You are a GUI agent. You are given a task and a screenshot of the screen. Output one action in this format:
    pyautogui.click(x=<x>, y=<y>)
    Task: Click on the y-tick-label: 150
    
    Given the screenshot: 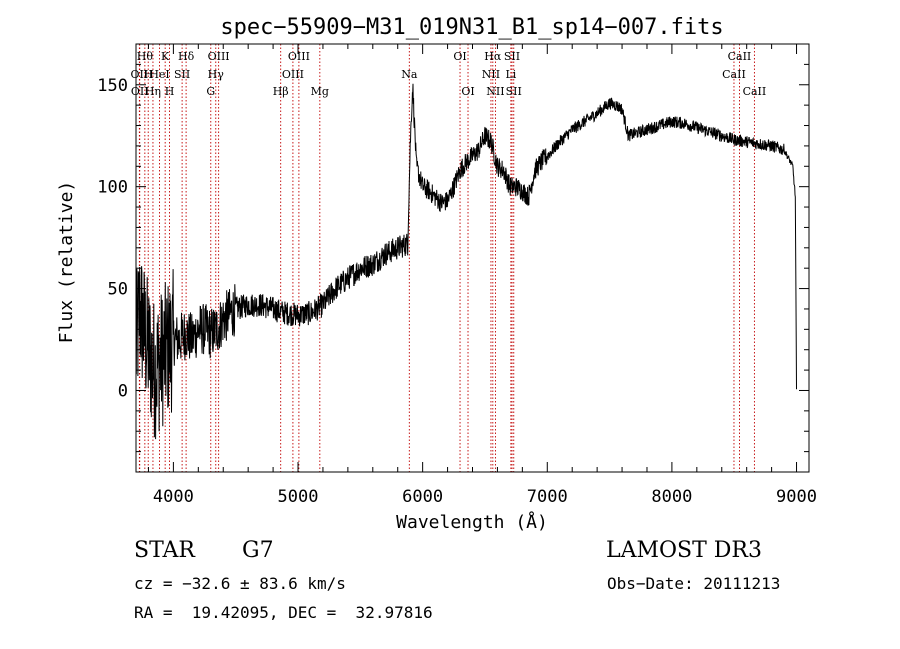 What is the action you would take?
    pyautogui.click(x=112, y=86)
    